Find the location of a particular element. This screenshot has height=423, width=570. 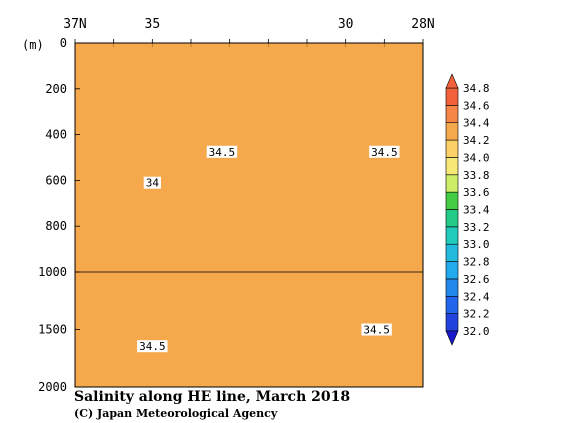

colorbar-label-12: 34.4 is located at coordinates (476, 123).